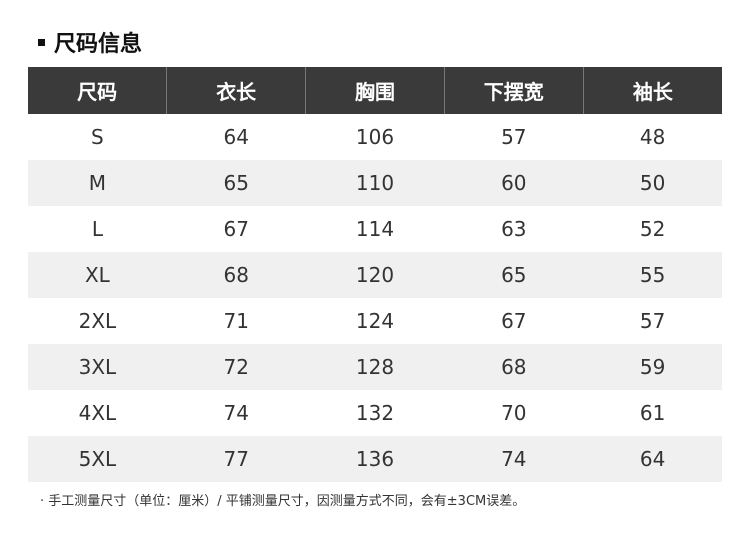 The image size is (750, 546). What do you see at coordinates (236, 321) in the screenshot?
I see `table-cell: 71` at bounding box center [236, 321].